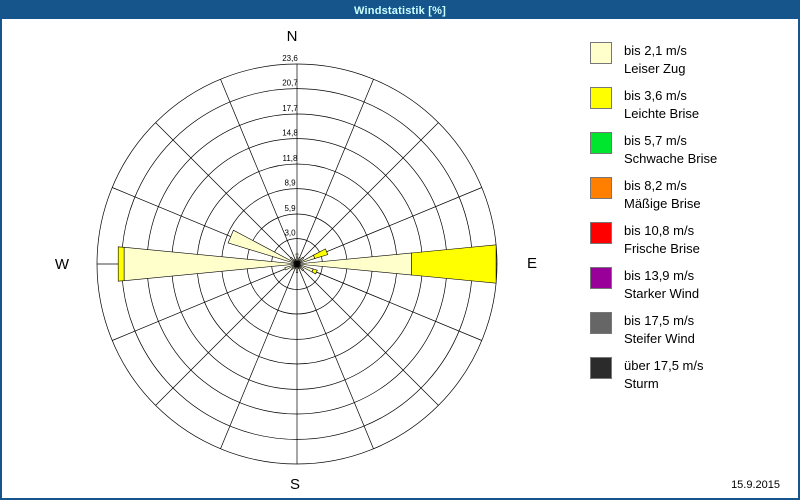 The height and width of the screenshot is (500, 800). What do you see at coordinates (659, 275) in the screenshot?
I see `legend-speed-label: bis 13,9 m/s` at bounding box center [659, 275].